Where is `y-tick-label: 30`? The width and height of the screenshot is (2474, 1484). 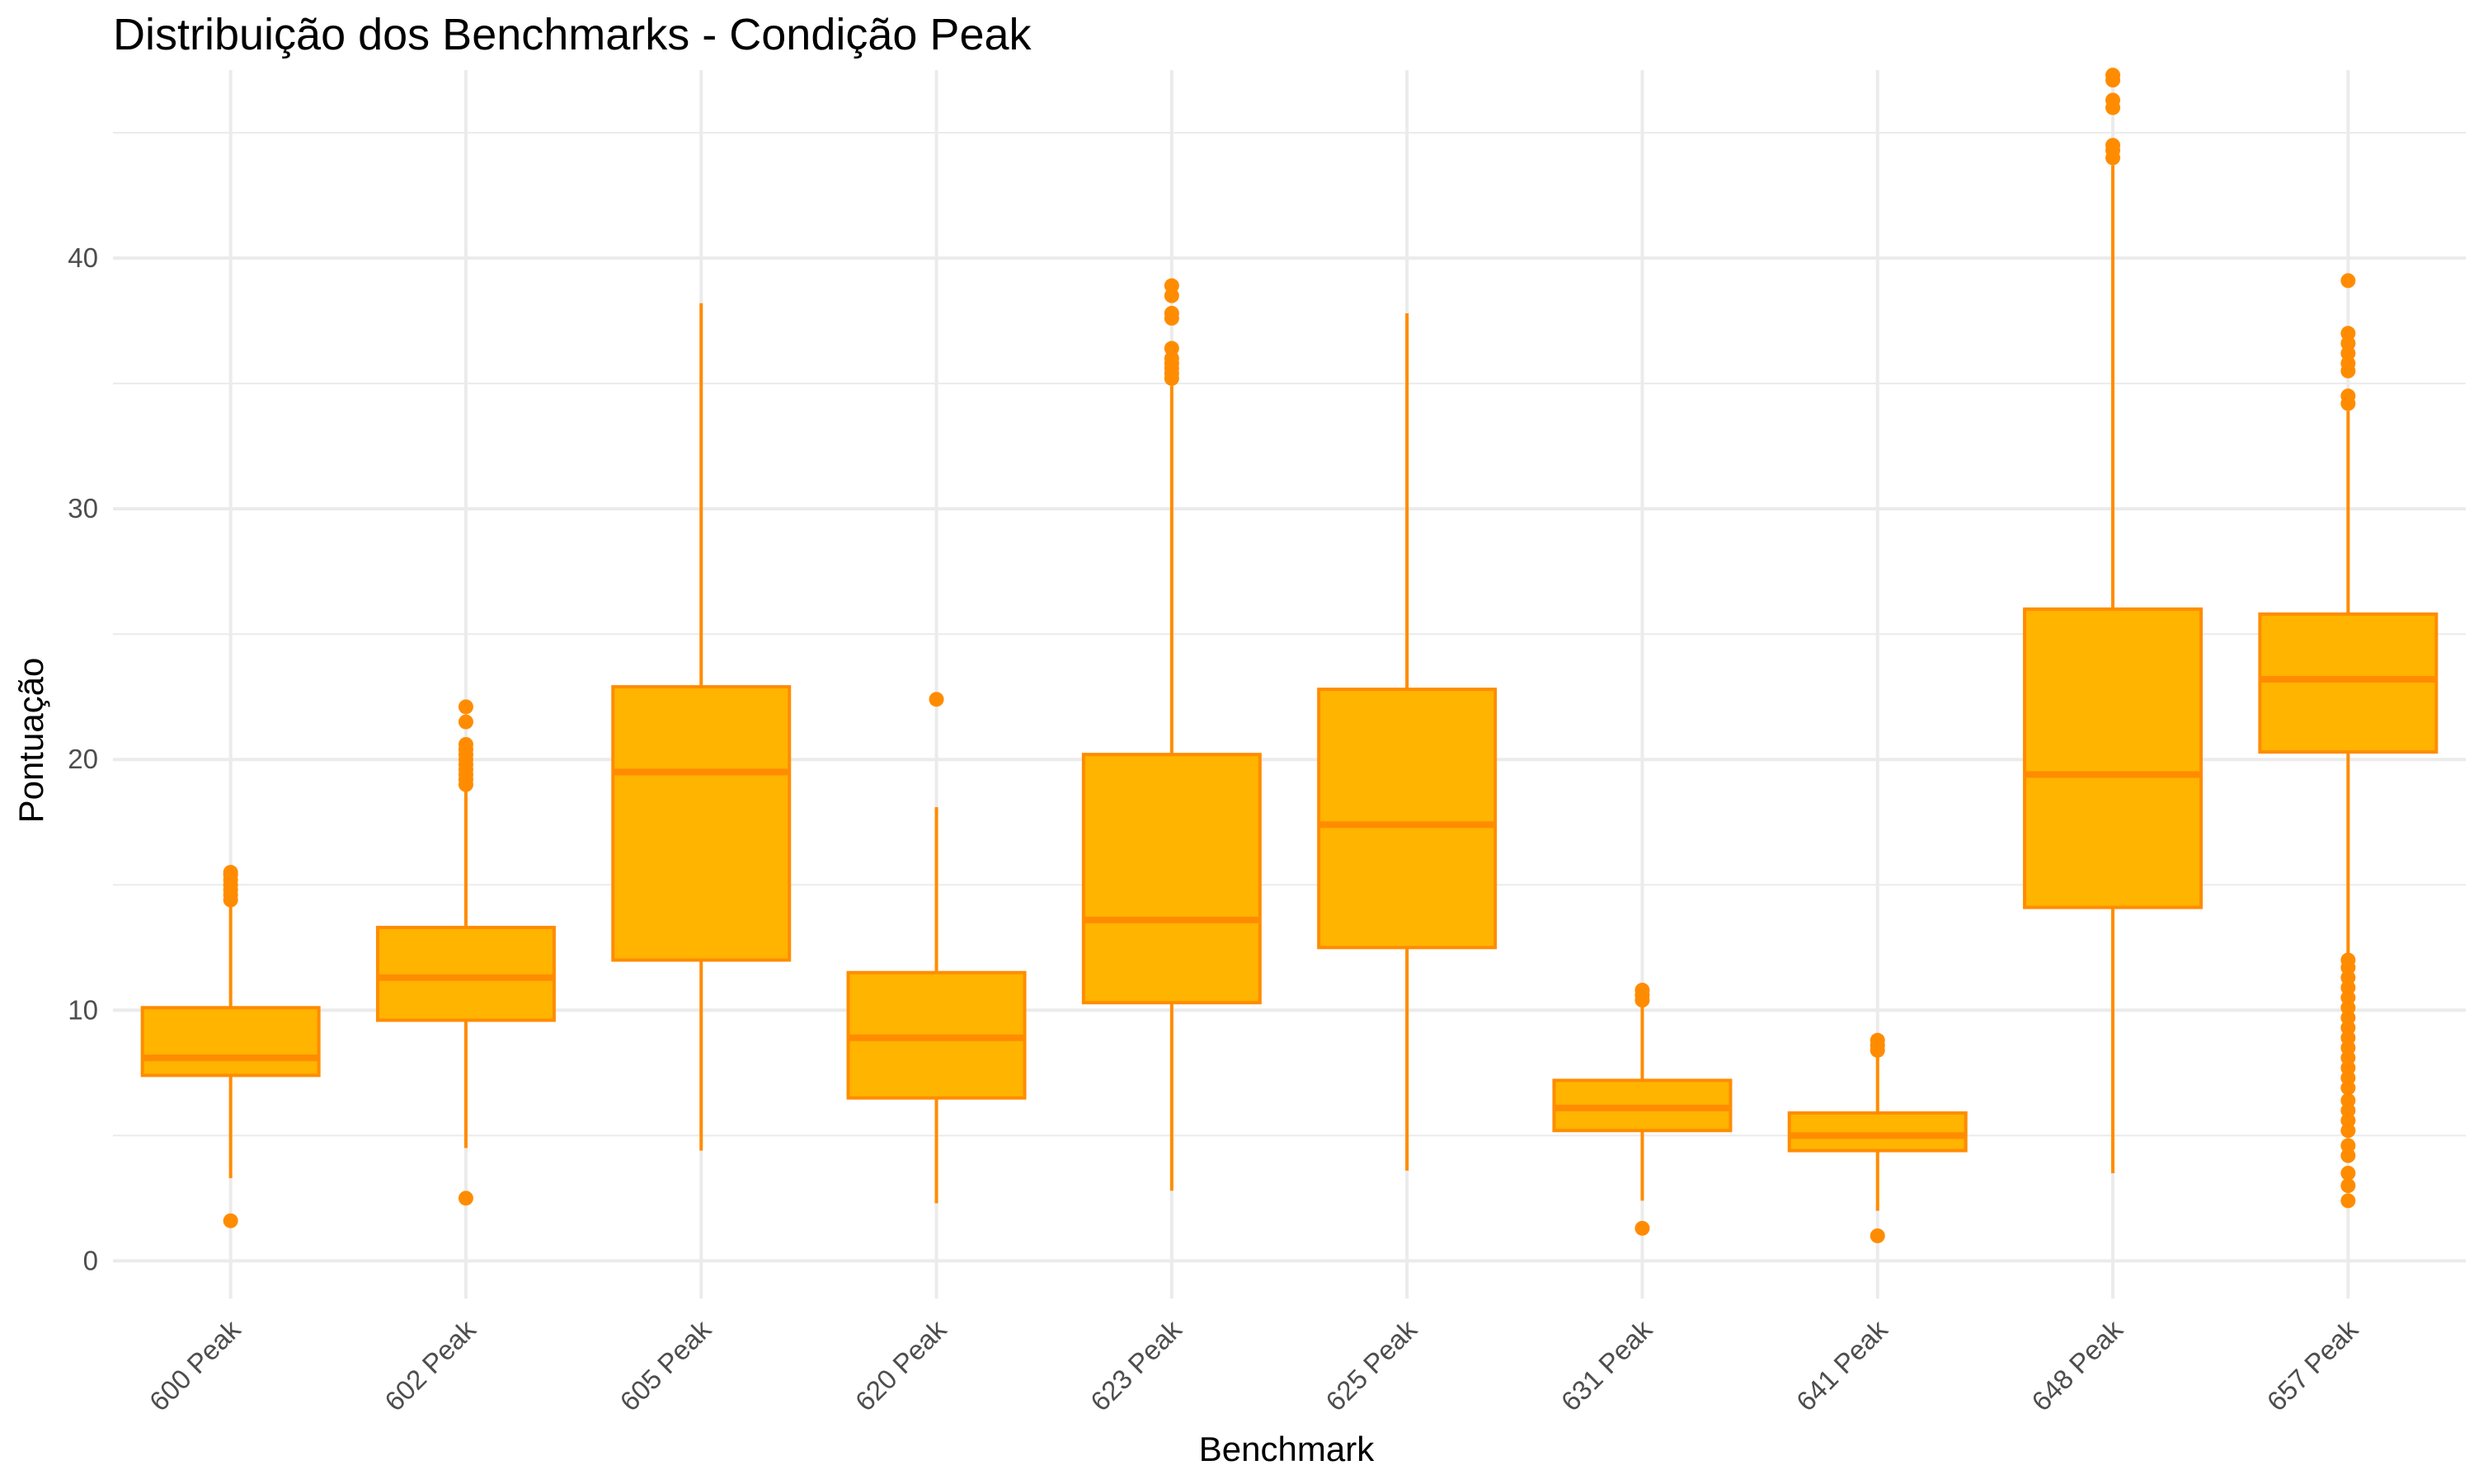
y-tick-label: 30 is located at coordinates (83, 509).